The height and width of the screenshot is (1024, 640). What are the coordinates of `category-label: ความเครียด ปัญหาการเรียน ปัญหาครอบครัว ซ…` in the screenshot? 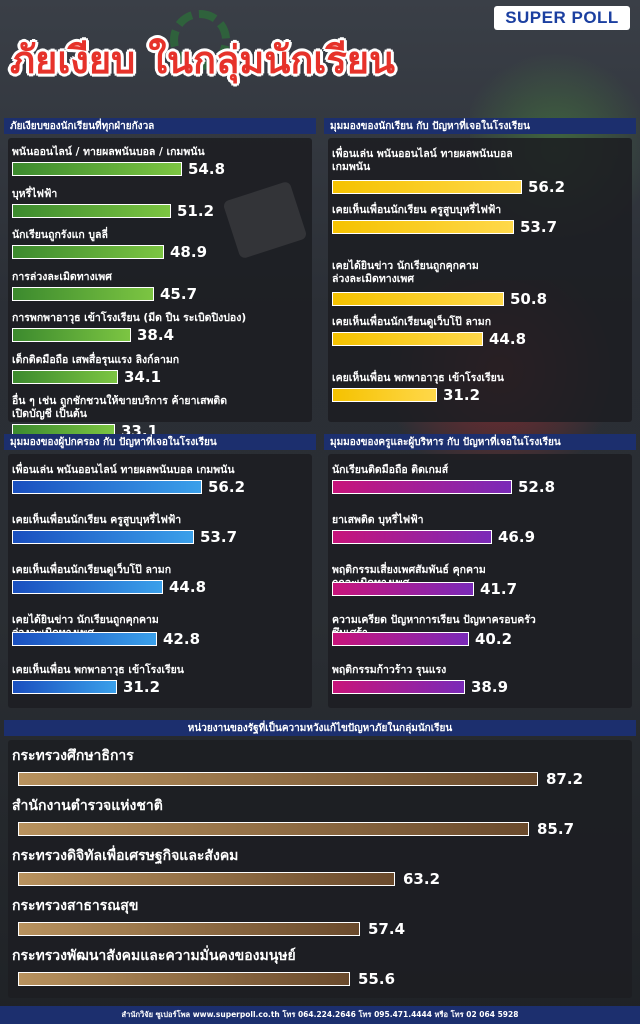 It's located at (434, 626).